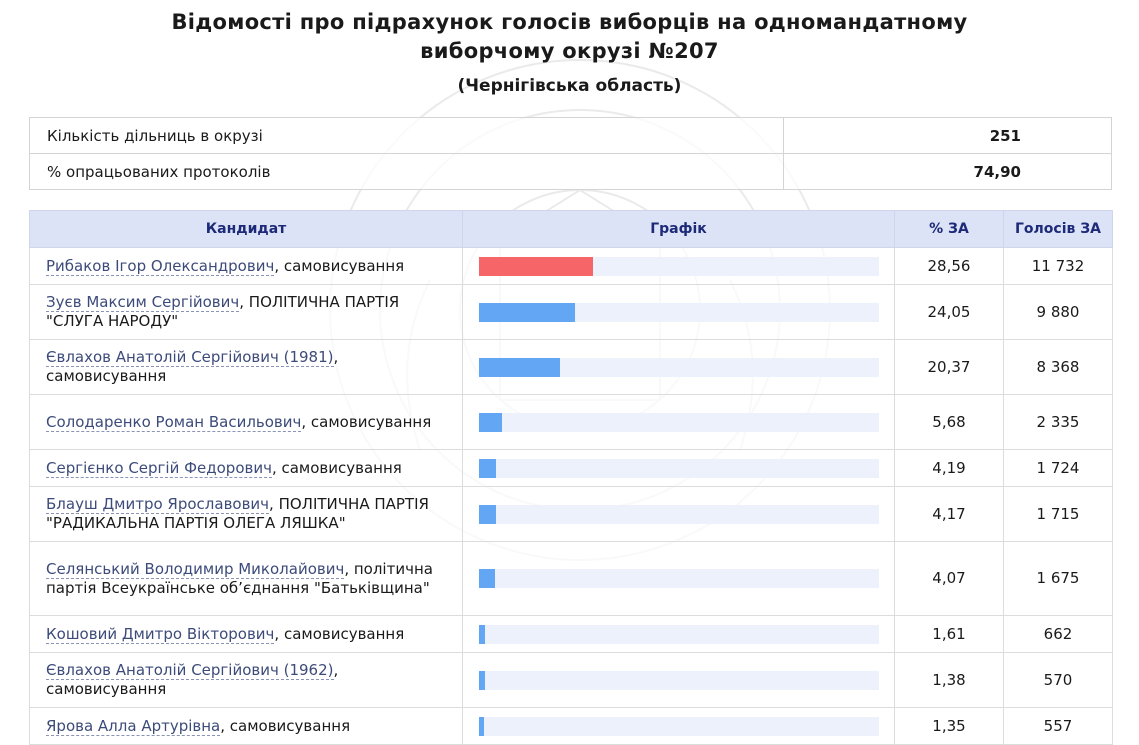  What do you see at coordinates (195, 569) in the screenshot?
I see `candidate-link: Селянський Володимир Миколайович` at bounding box center [195, 569].